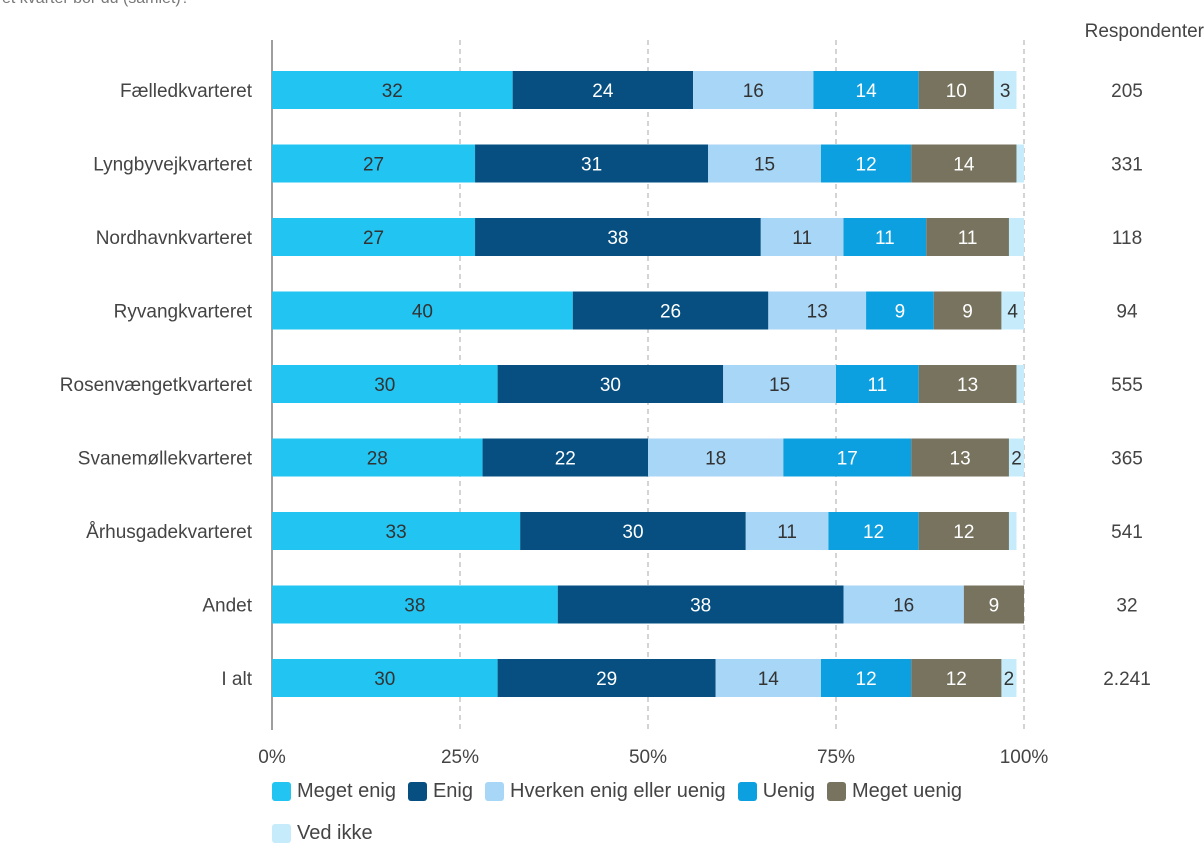 The height and width of the screenshot is (856, 1204). Describe the element at coordinates (169, 532) in the screenshot. I see `category-label: Århusgadekvarteret` at that location.